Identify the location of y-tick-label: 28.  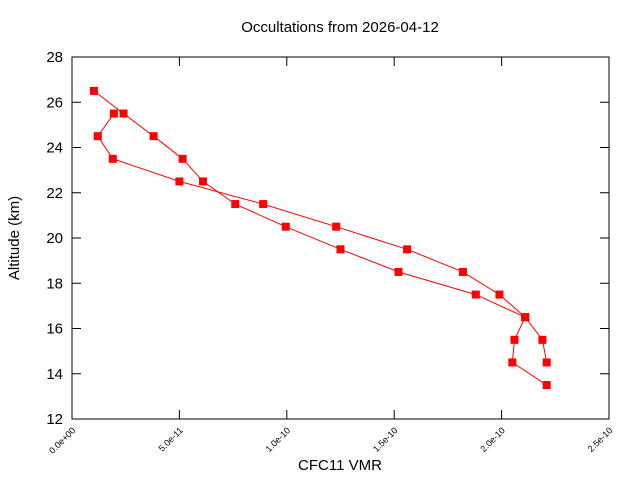
(54, 57).